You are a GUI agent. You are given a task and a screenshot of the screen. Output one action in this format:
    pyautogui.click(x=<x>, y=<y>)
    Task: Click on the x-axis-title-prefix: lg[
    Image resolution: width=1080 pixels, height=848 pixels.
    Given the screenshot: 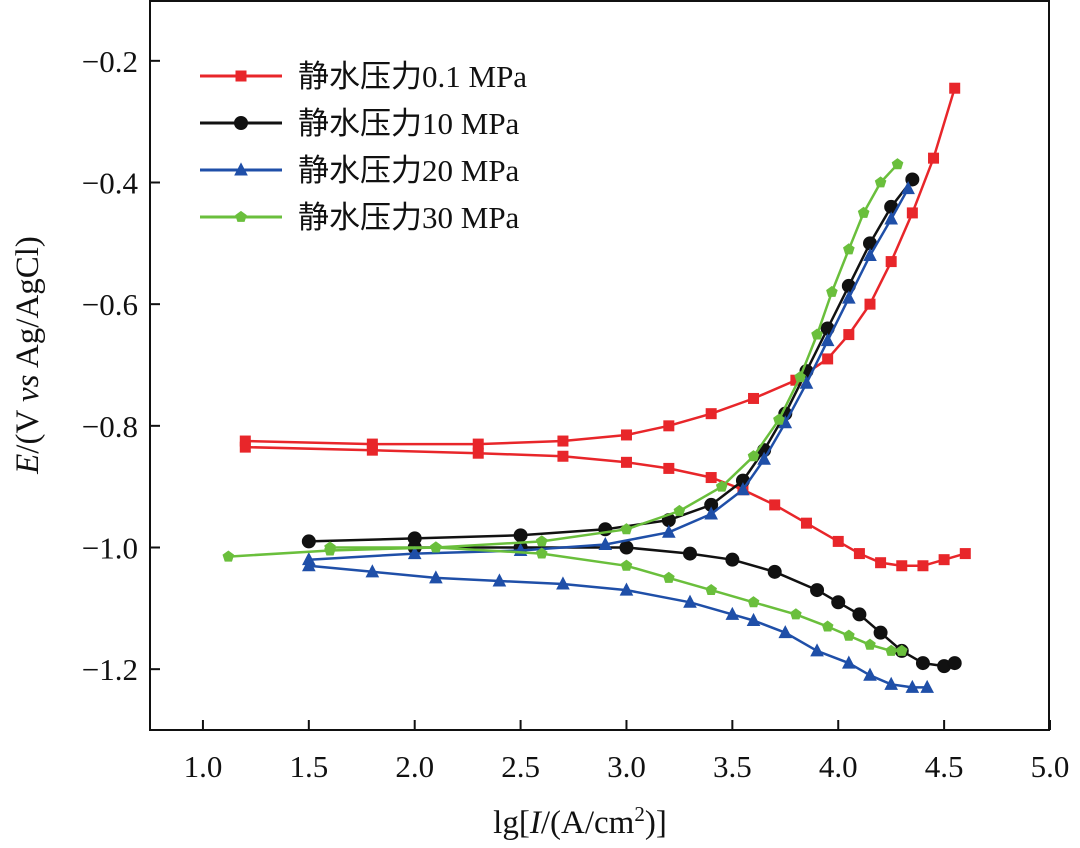 What is the action you would take?
    pyautogui.click(x=511, y=823)
    